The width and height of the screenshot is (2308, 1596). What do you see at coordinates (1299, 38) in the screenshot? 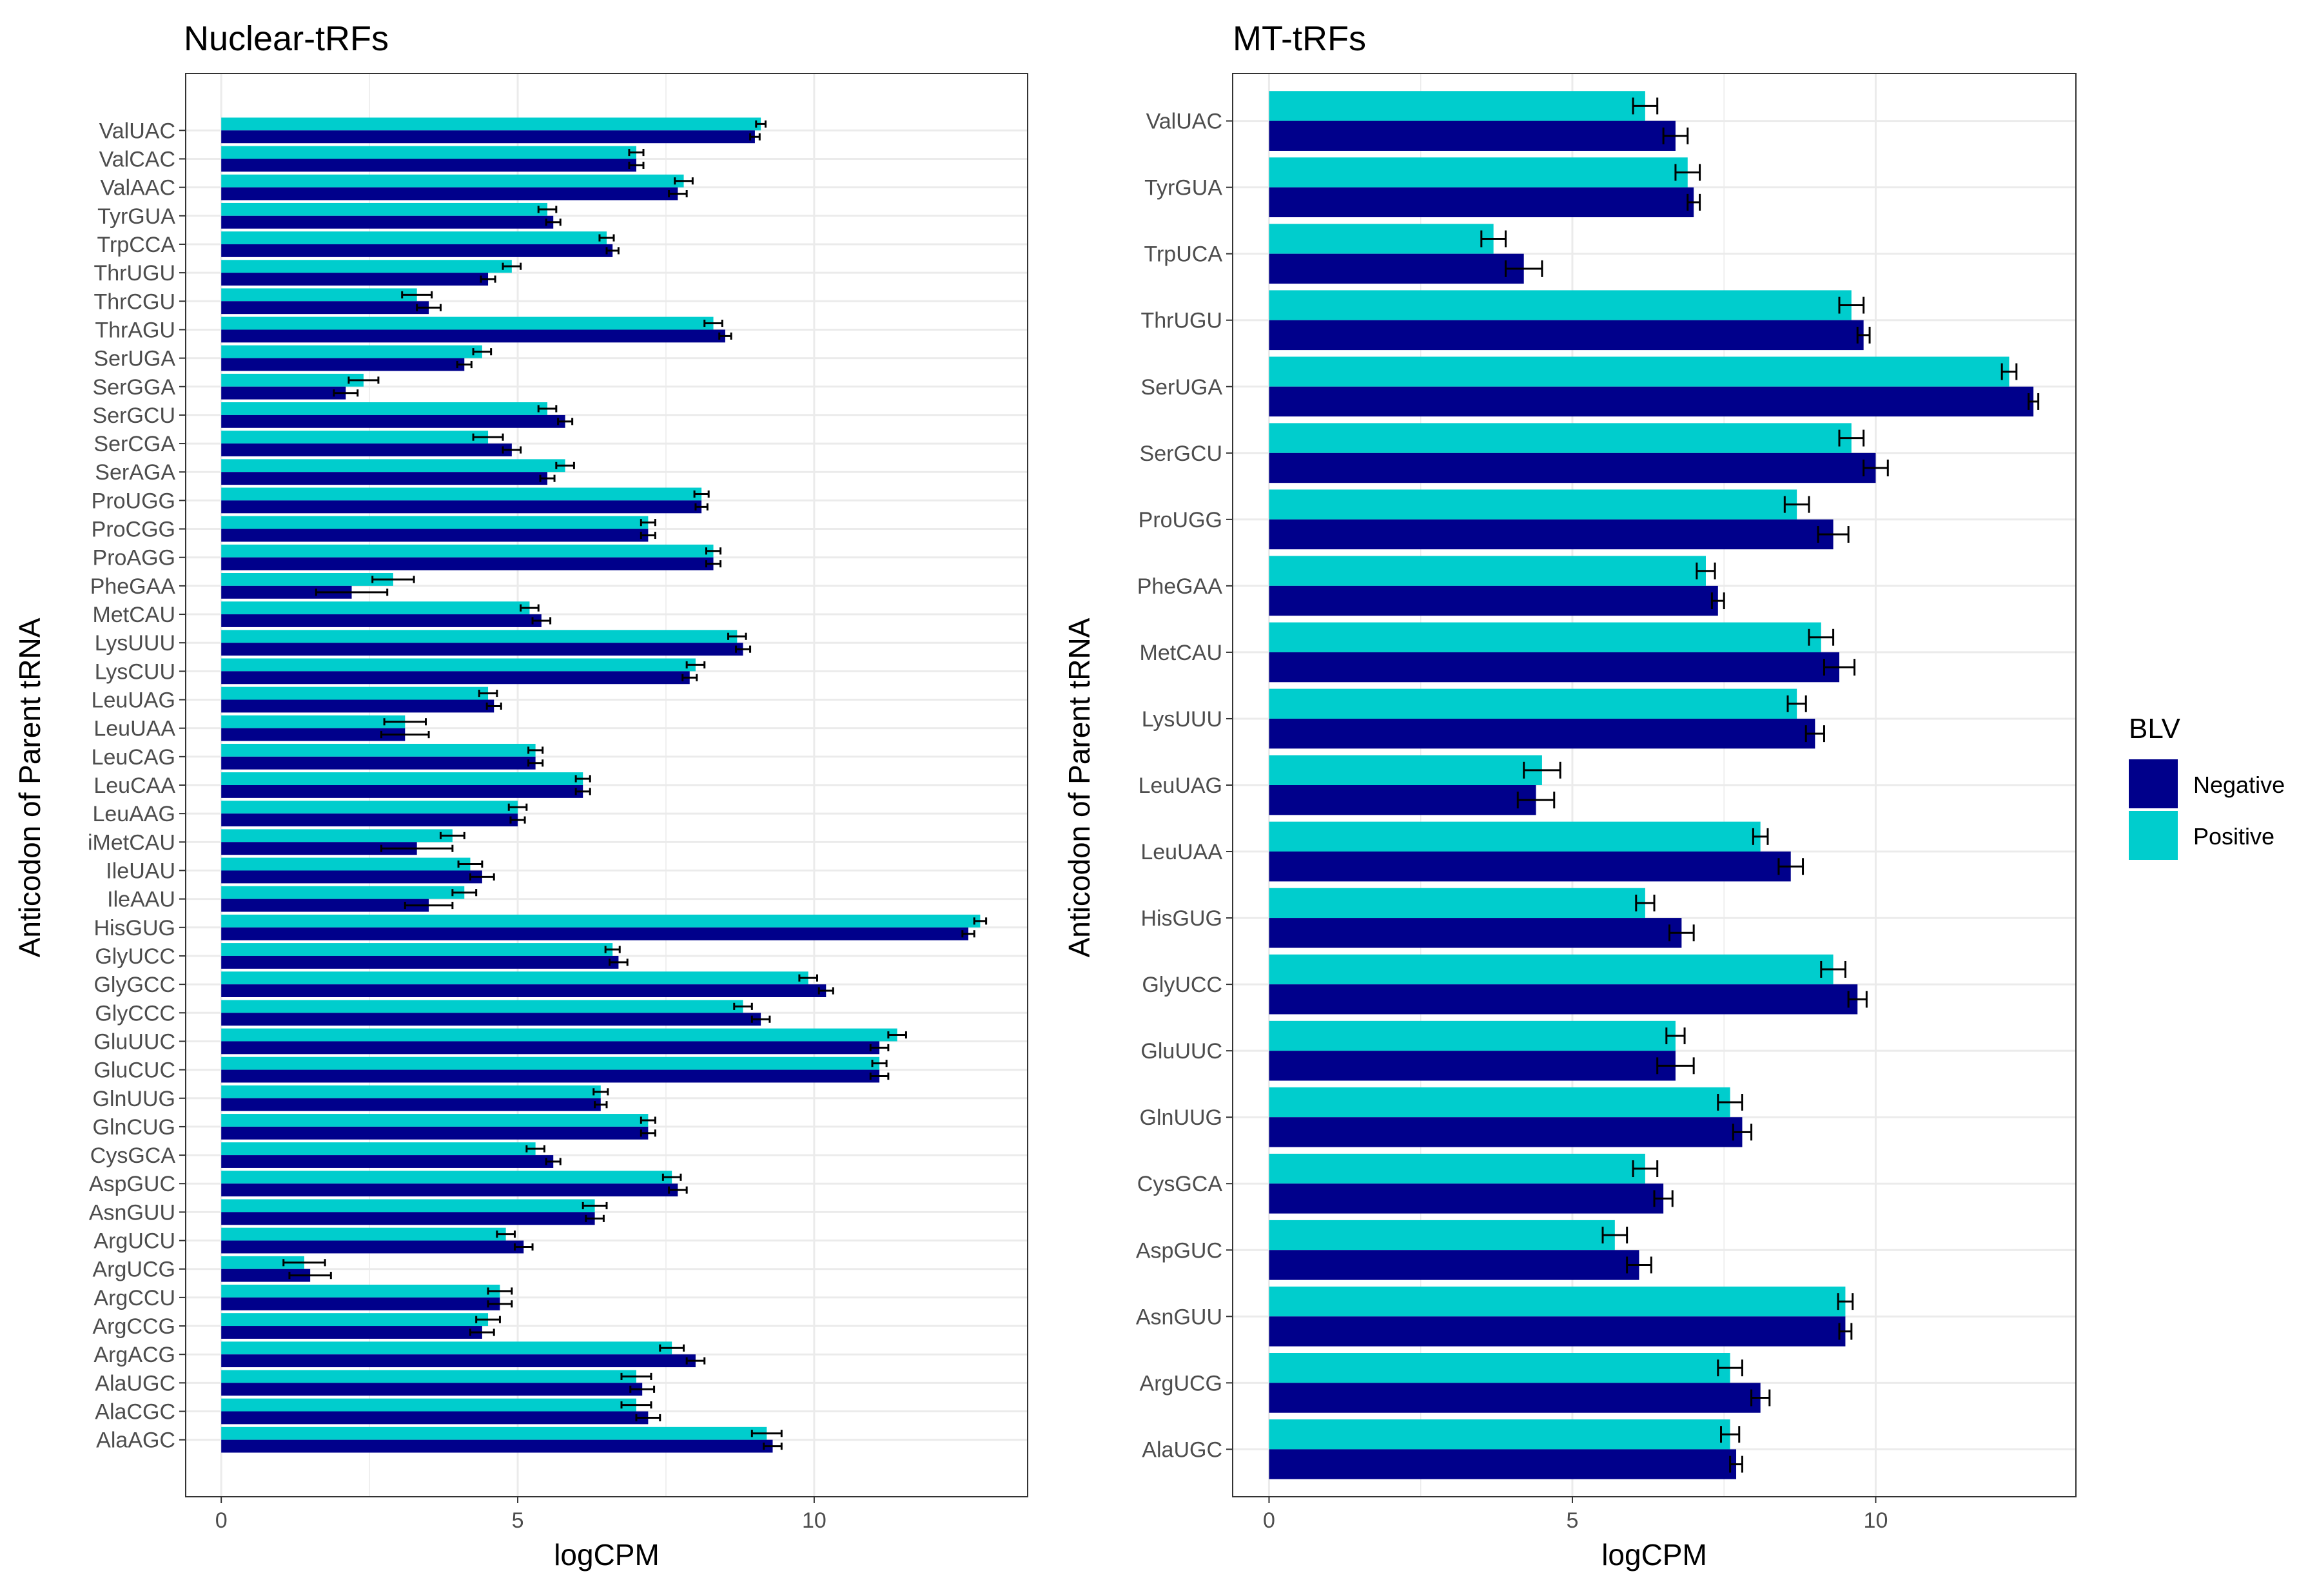
I see `mt-chart-title: MT-tRFs` at bounding box center [1299, 38].